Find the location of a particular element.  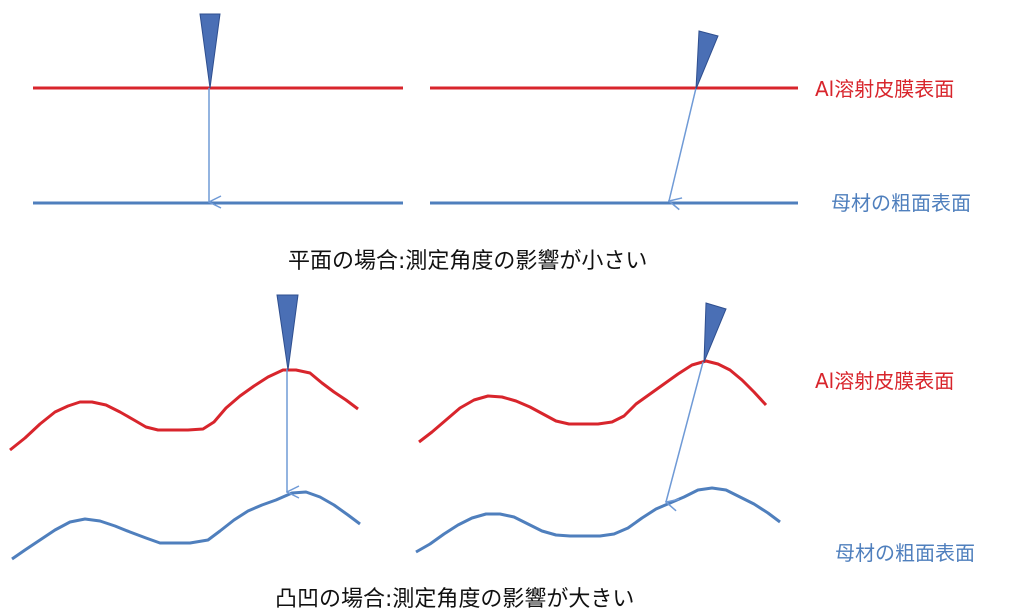

bottom-substrate-label: 母材の粗面表面 is located at coordinates (905, 553).